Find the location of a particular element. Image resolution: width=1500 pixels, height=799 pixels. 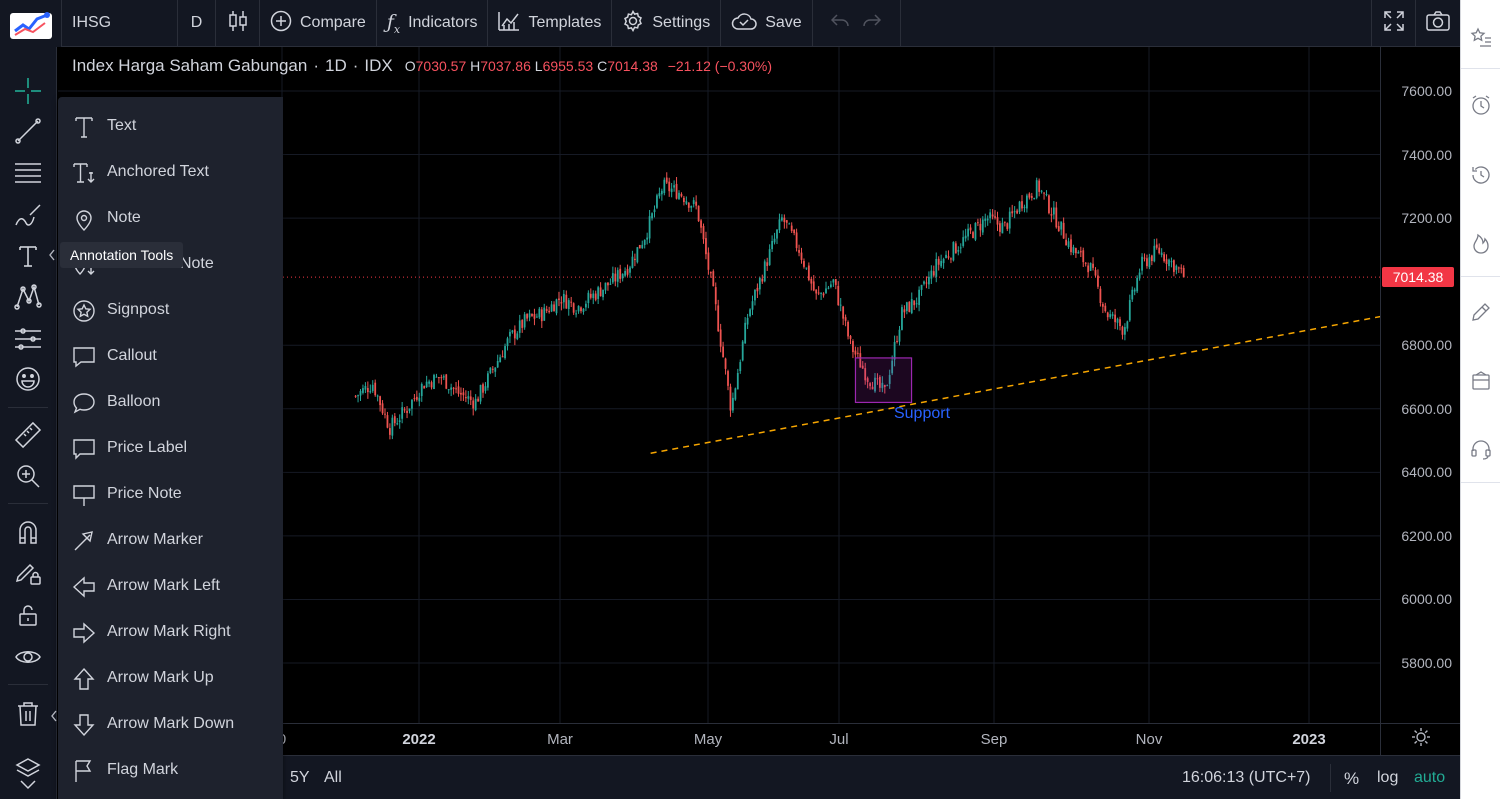

eye-icon is located at coordinates (28, 657).